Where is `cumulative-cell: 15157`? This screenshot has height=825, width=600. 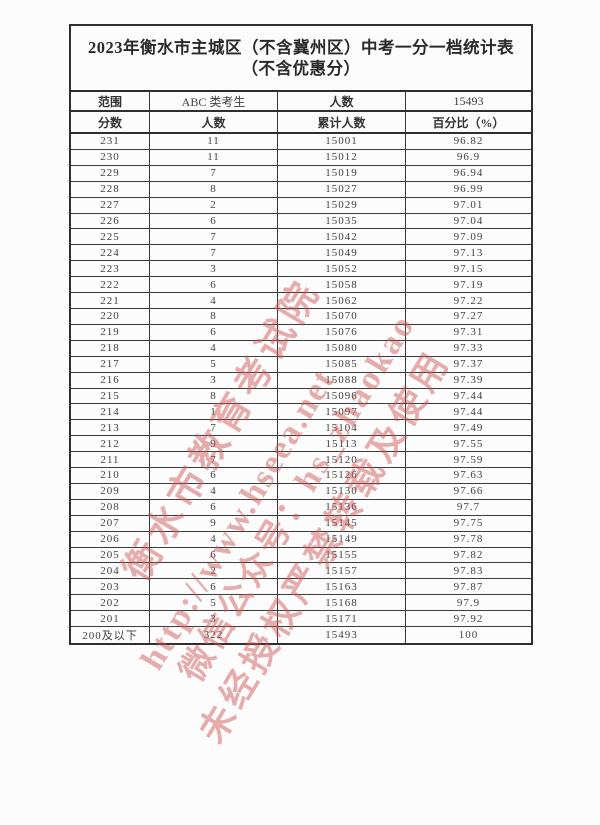 cumulative-cell: 15157 is located at coordinates (342, 571).